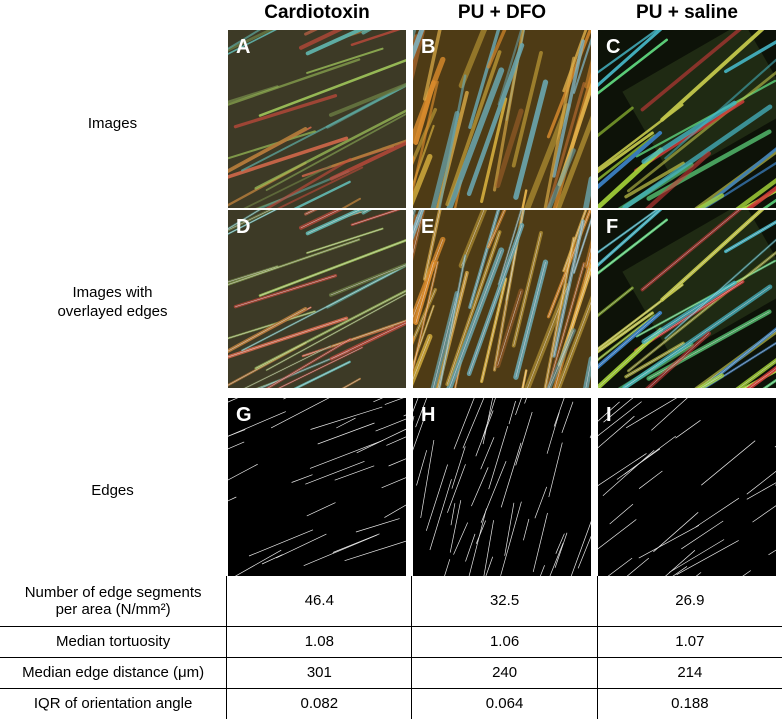 The height and width of the screenshot is (721, 782). I want to click on panel-letter-e: E, so click(428, 227).